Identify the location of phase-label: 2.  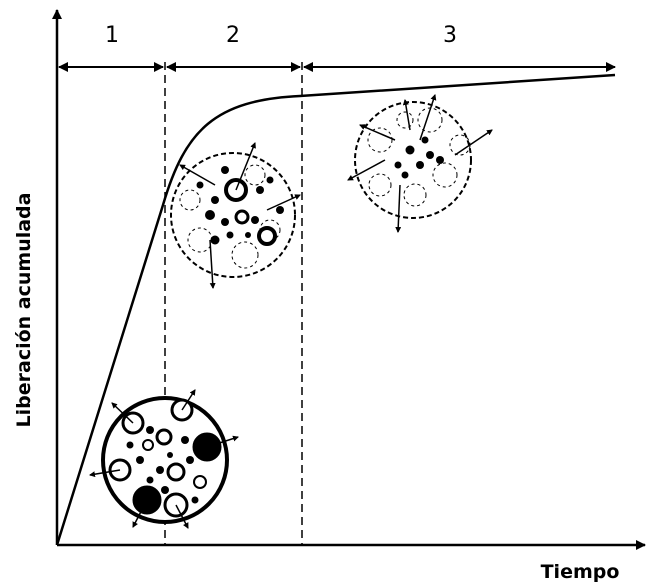
(233, 35).